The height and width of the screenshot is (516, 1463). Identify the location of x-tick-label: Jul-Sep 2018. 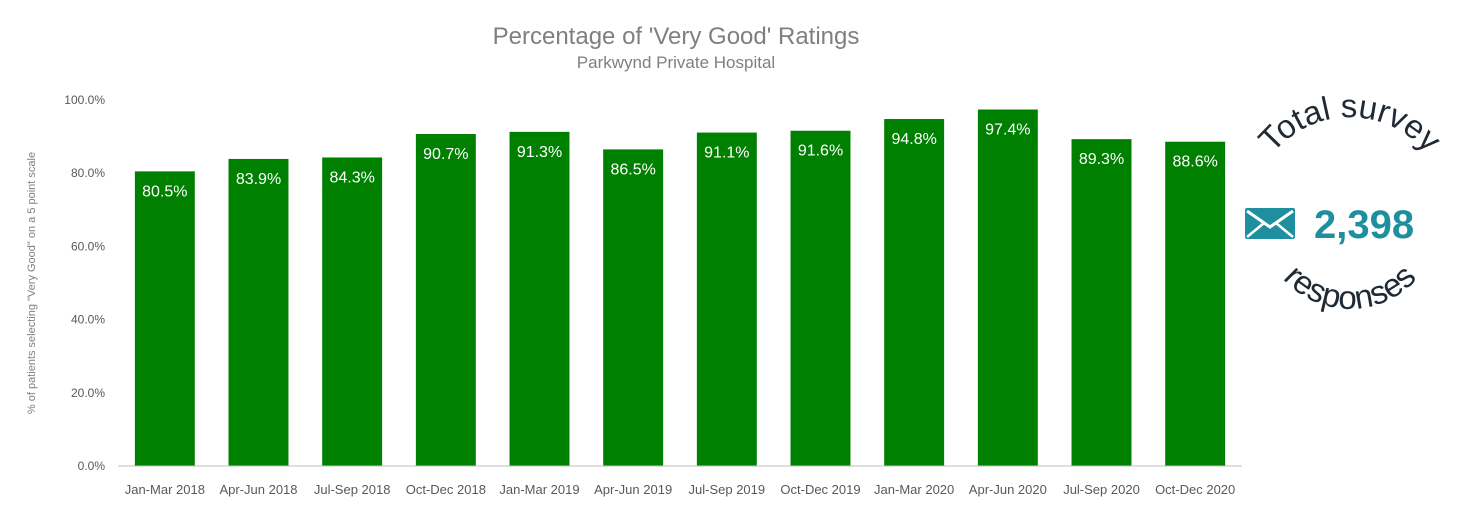
(352, 489).